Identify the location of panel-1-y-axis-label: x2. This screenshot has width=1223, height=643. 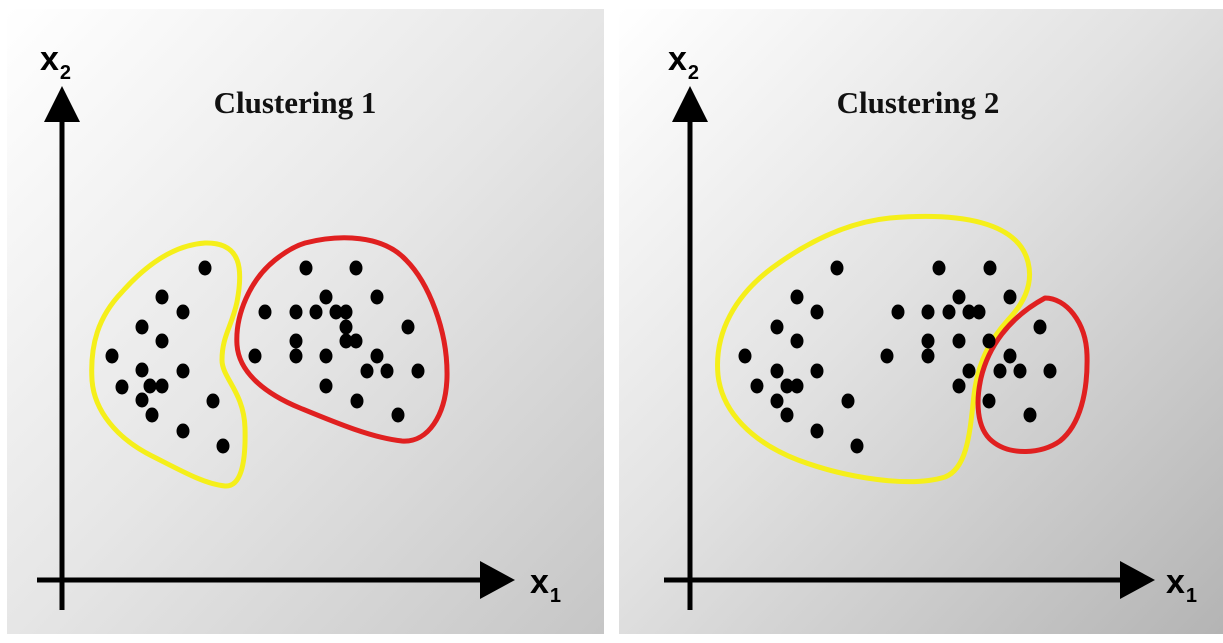
(55, 62).